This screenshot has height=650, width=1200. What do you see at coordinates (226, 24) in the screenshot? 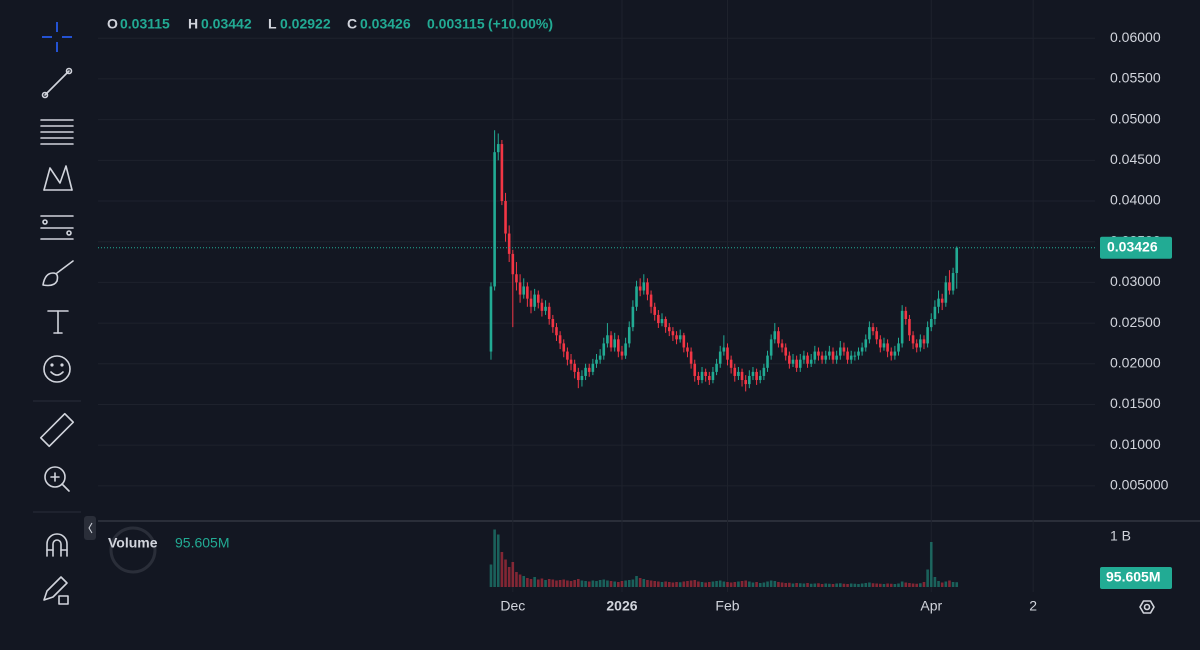
I see `high-value: 0.03442` at bounding box center [226, 24].